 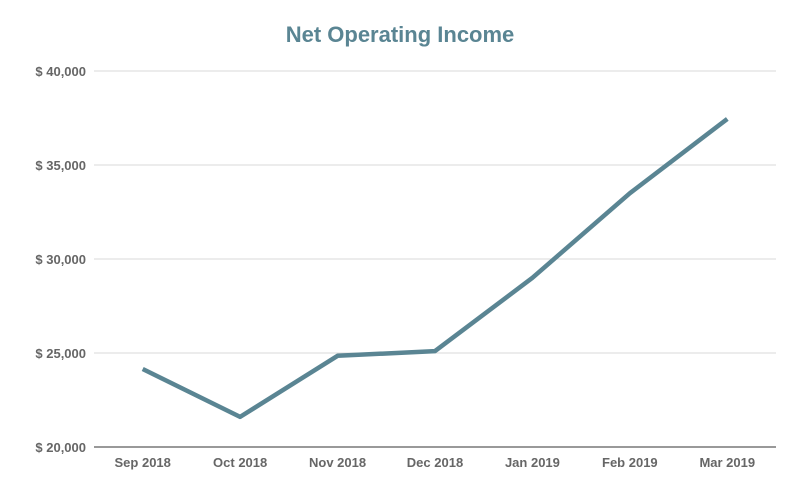 I want to click on x-tick-label: Oct 2018, so click(x=240, y=462).